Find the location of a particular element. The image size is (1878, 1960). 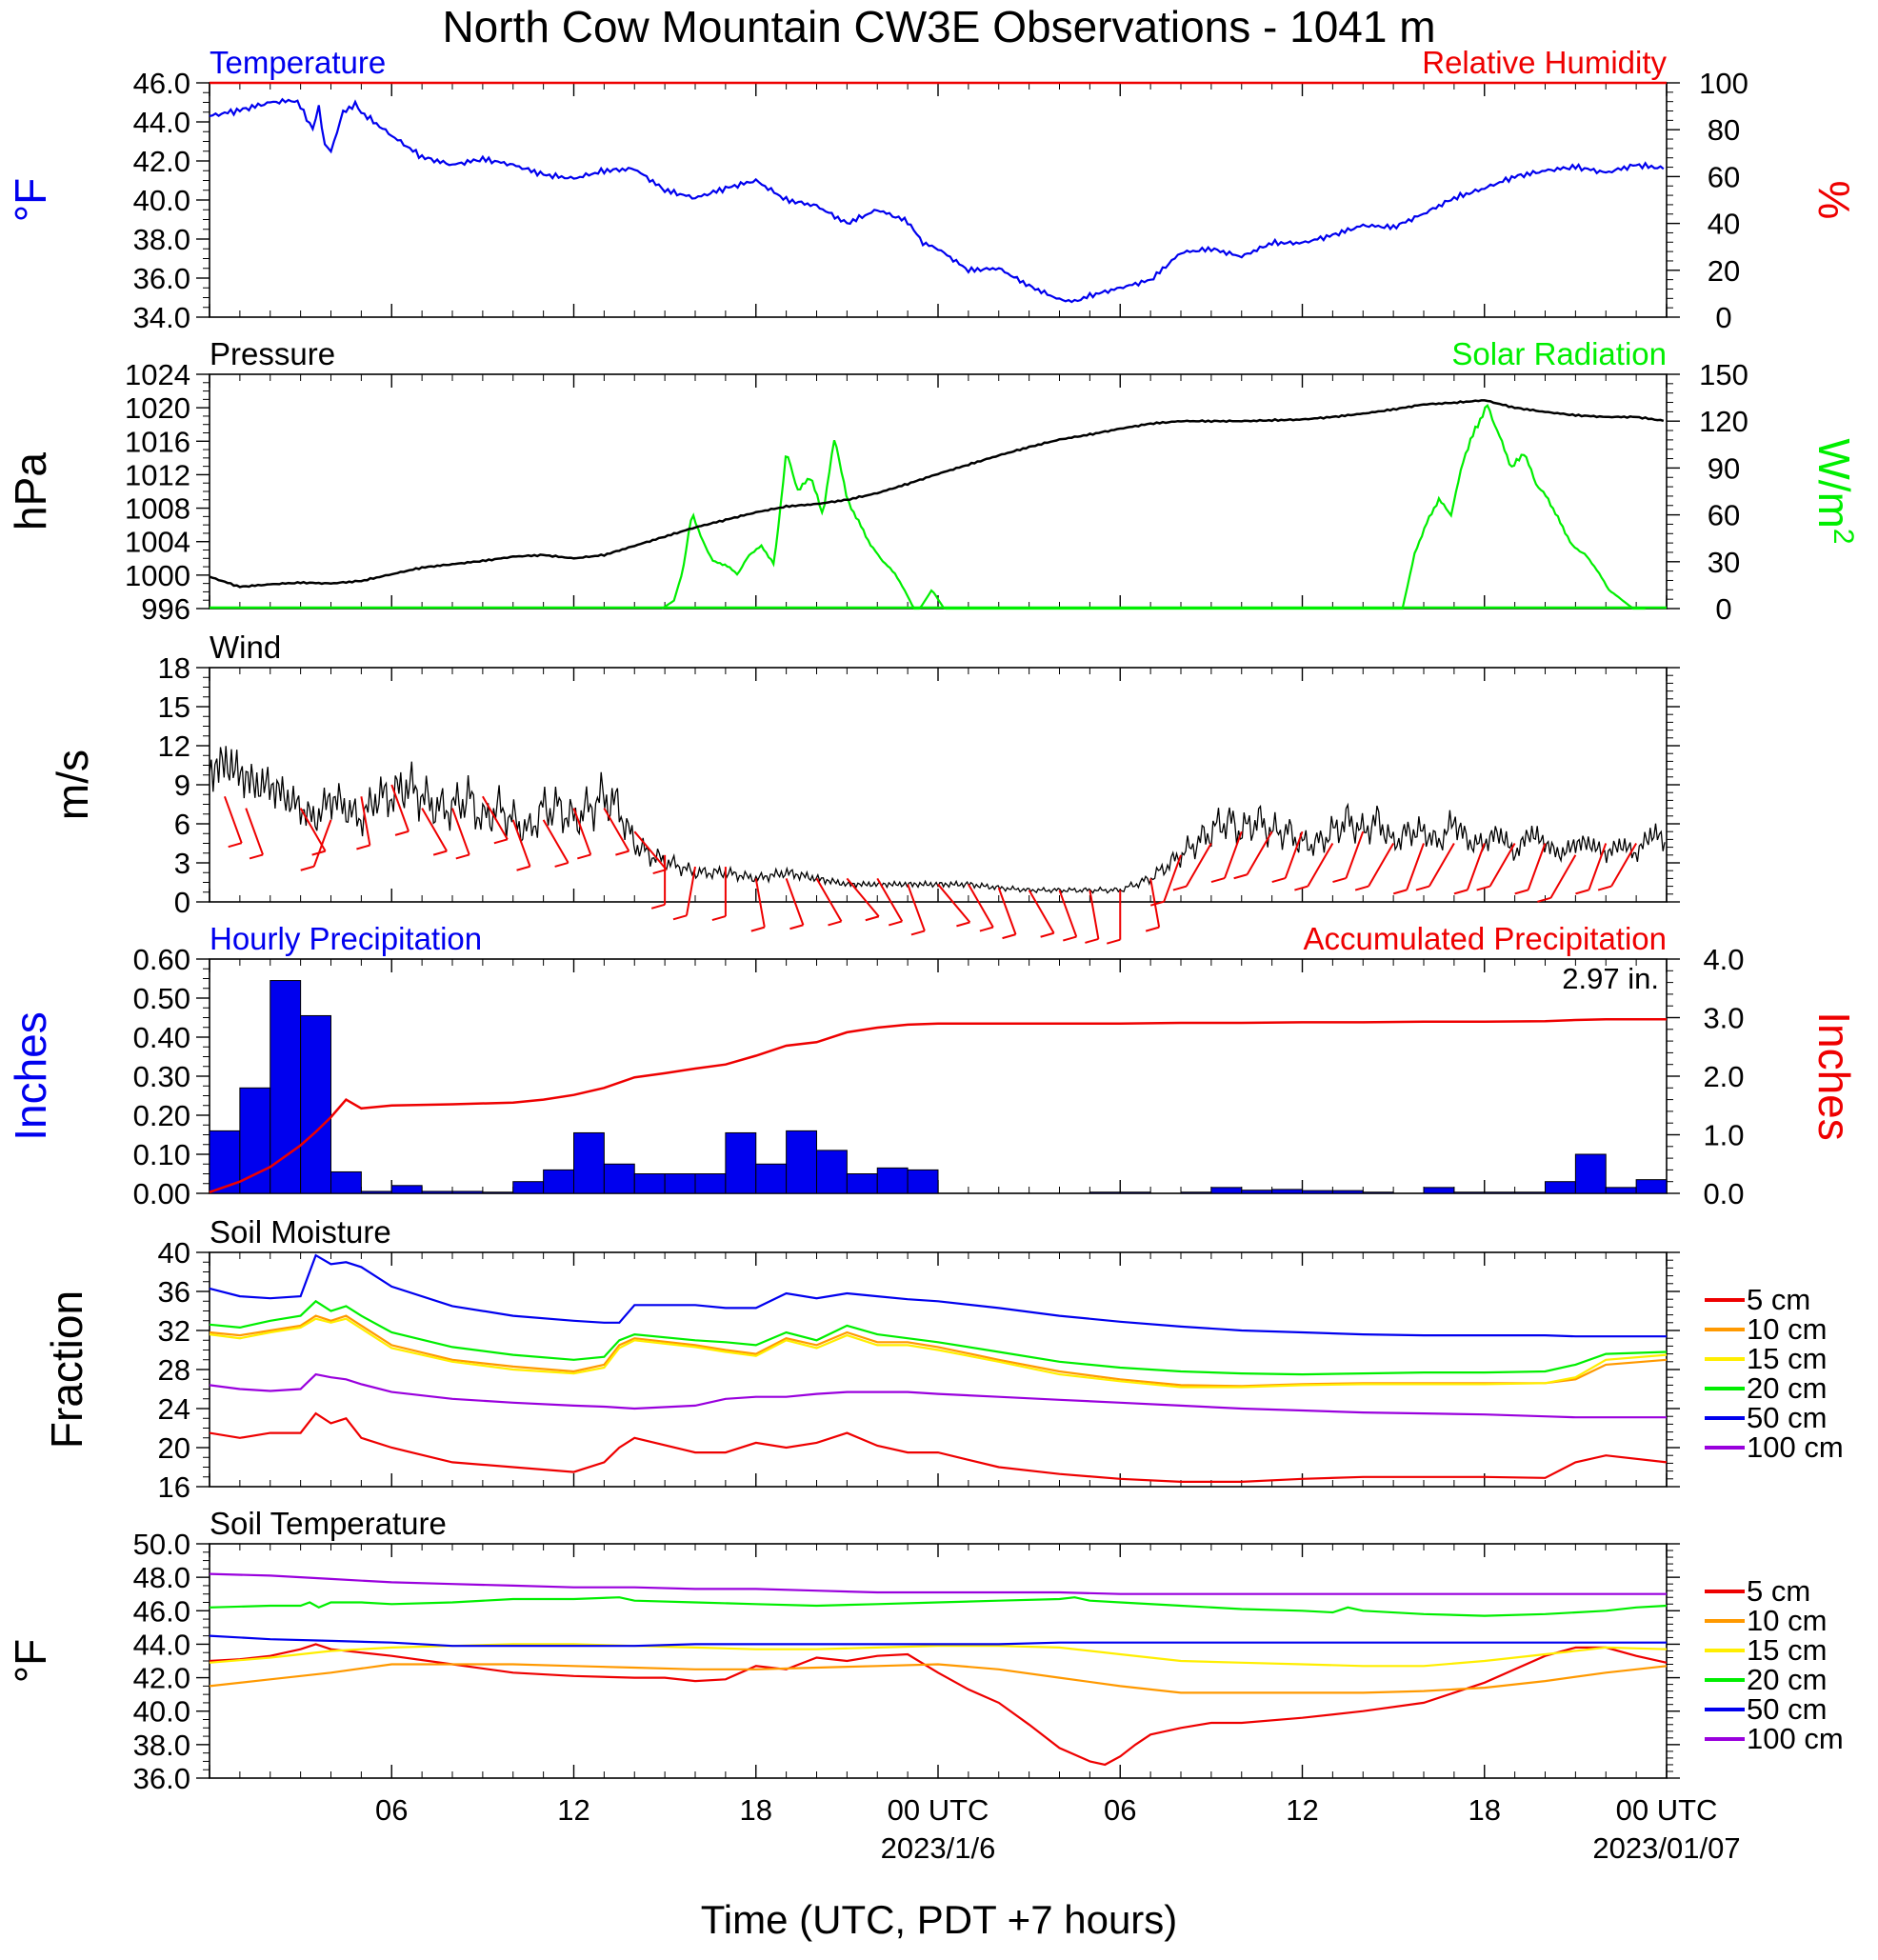

y-tick-label: 1000 is located at coordinates (157, 575).